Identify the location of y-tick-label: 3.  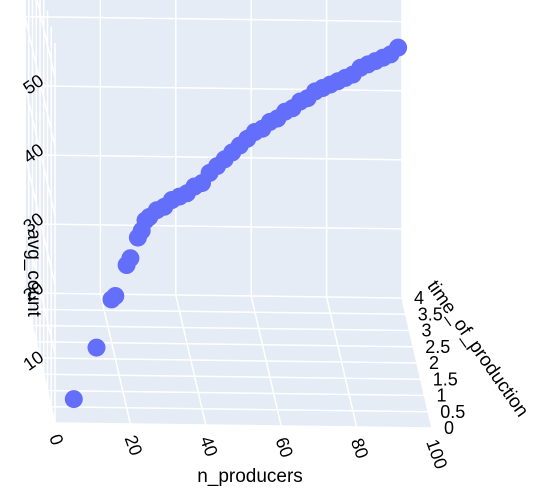
(427, 331).